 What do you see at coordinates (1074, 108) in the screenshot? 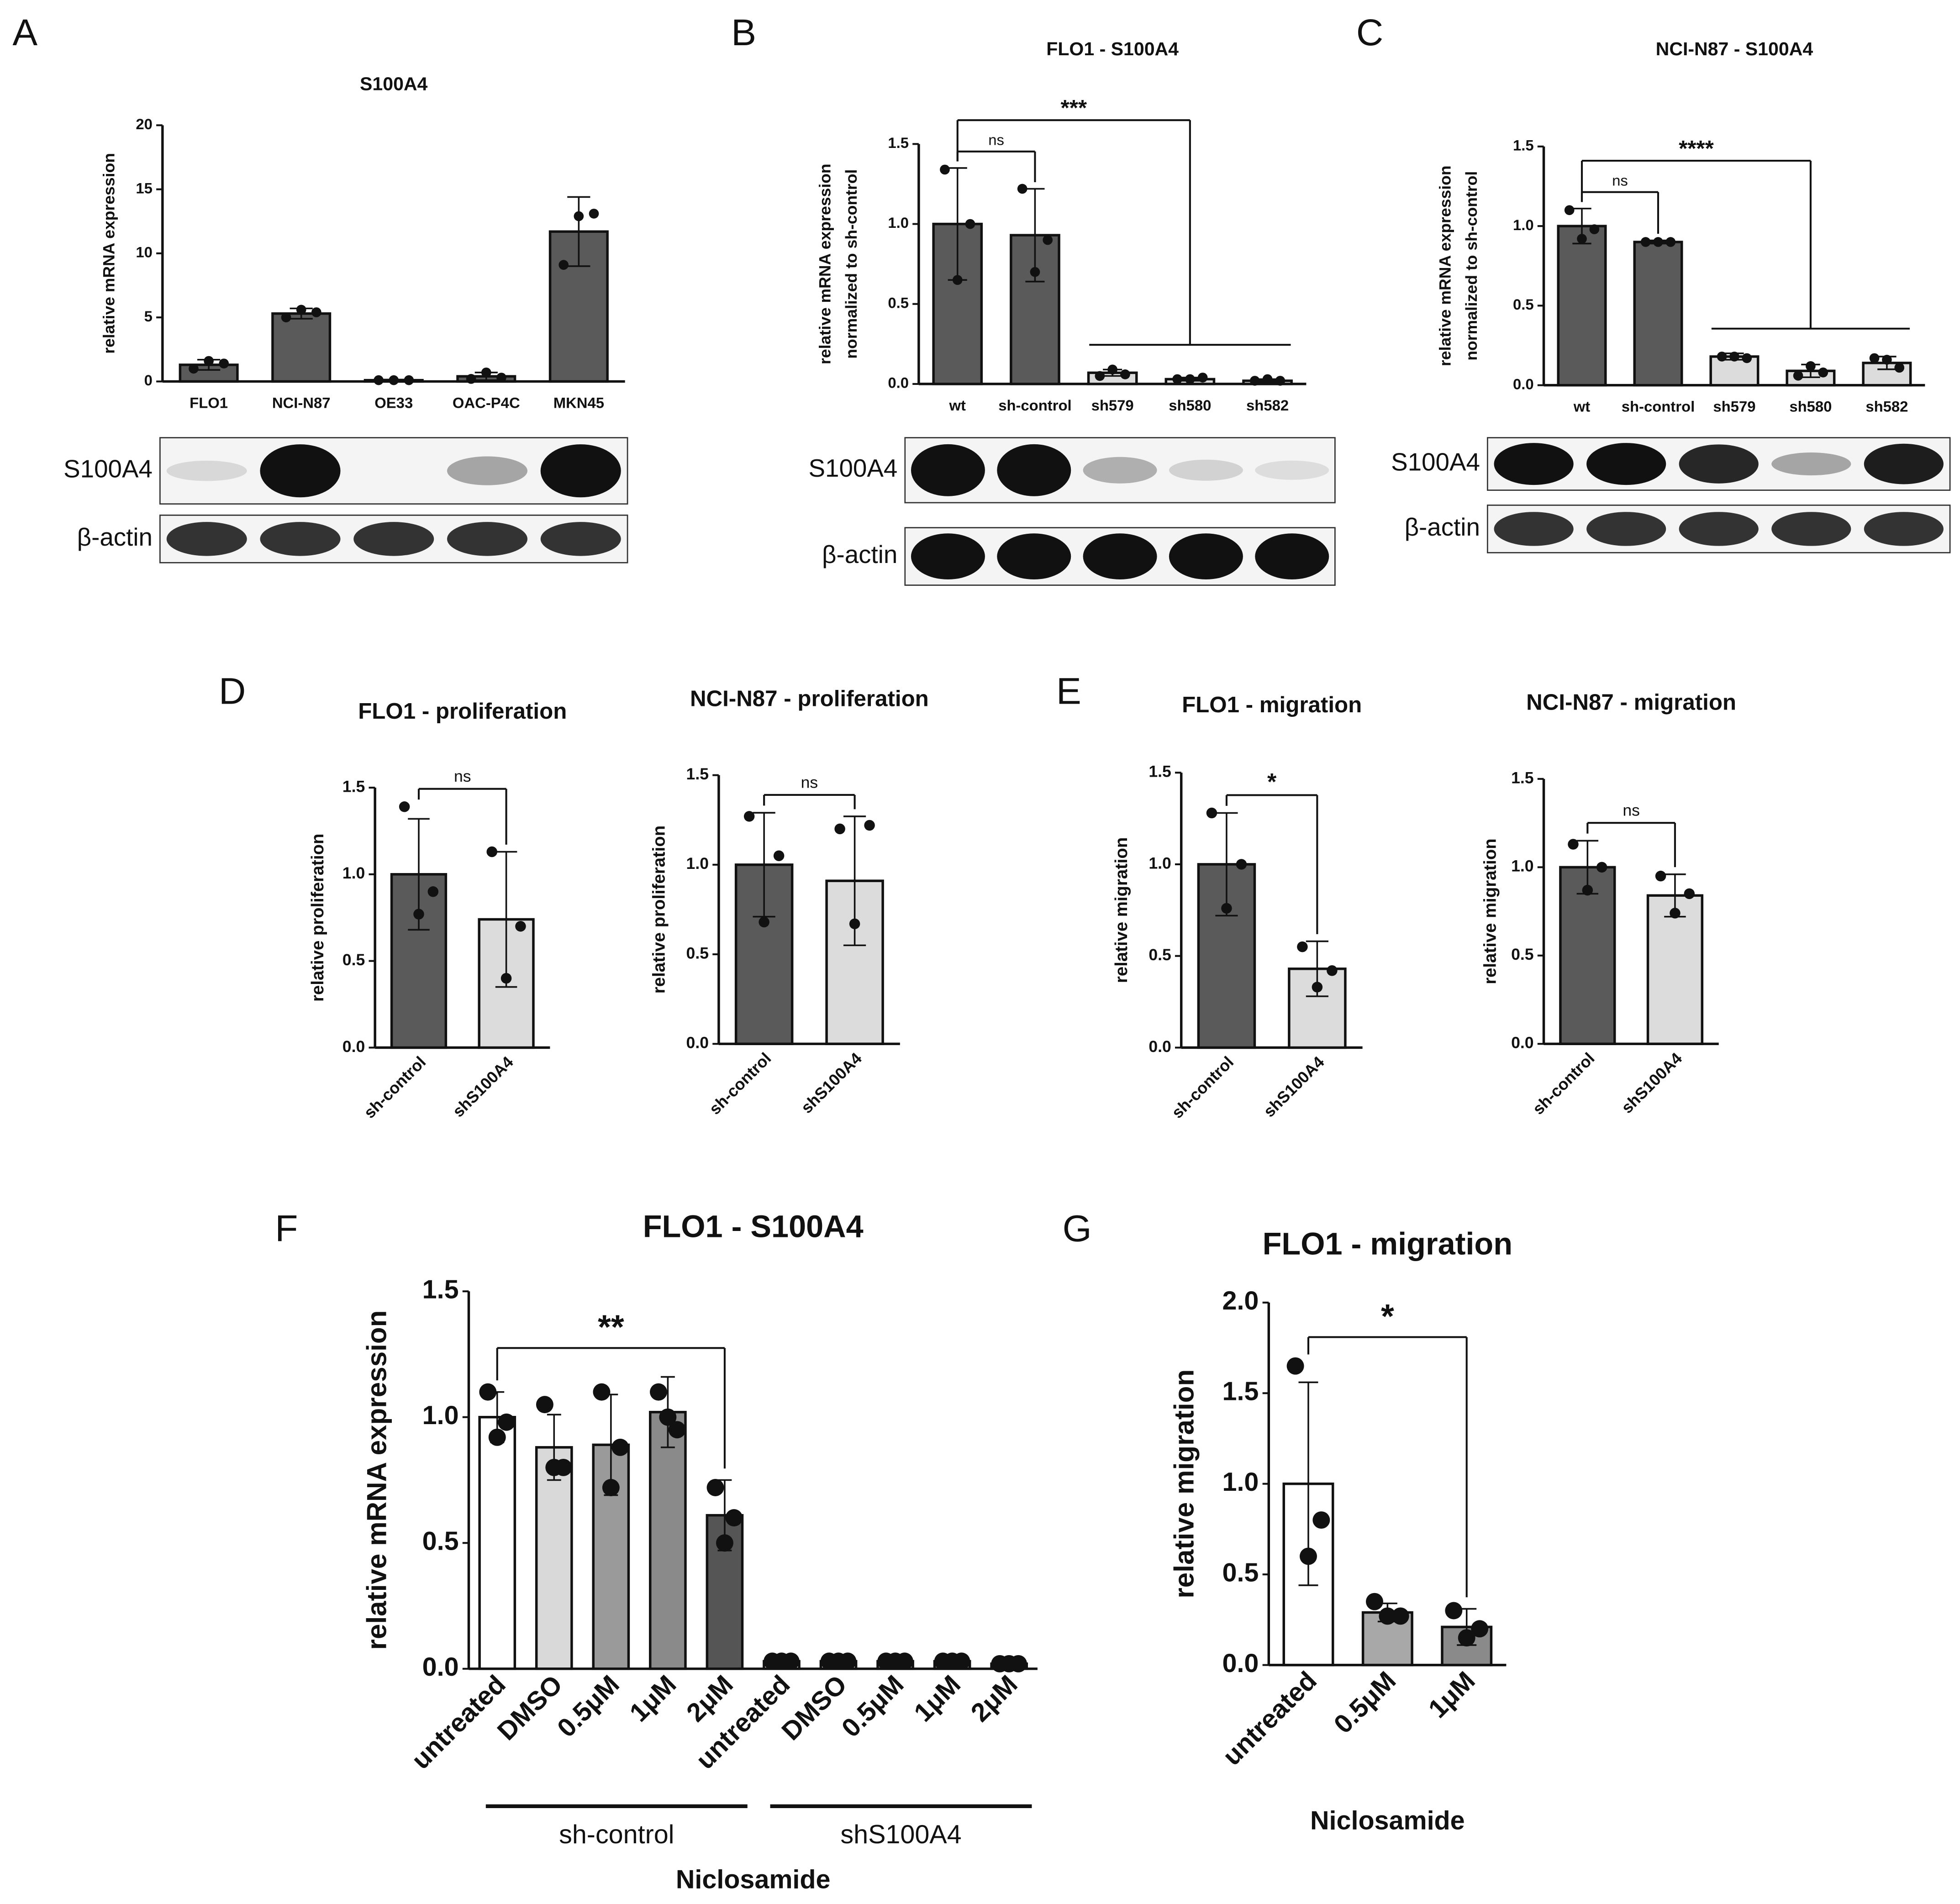
I see `significance-label: ***` at bounding box center [1074, 108].